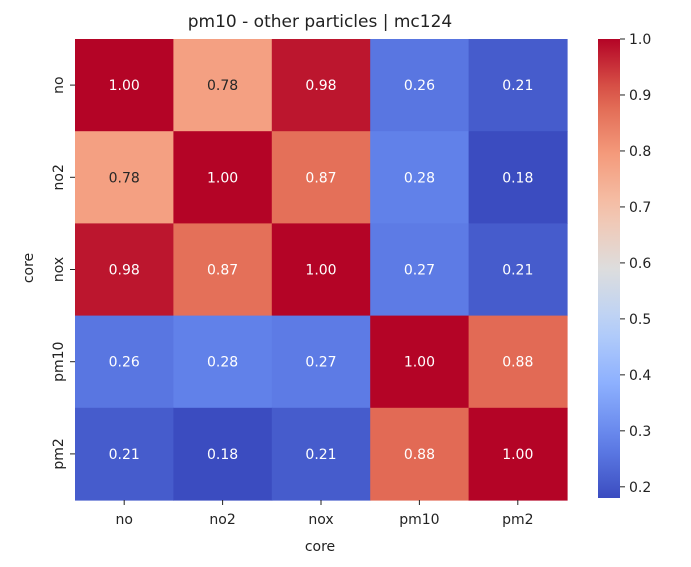  Describe the element at coordinates (640, 208) in the screenshot. I see `colorbar-tick-label: 0.7` at that location.